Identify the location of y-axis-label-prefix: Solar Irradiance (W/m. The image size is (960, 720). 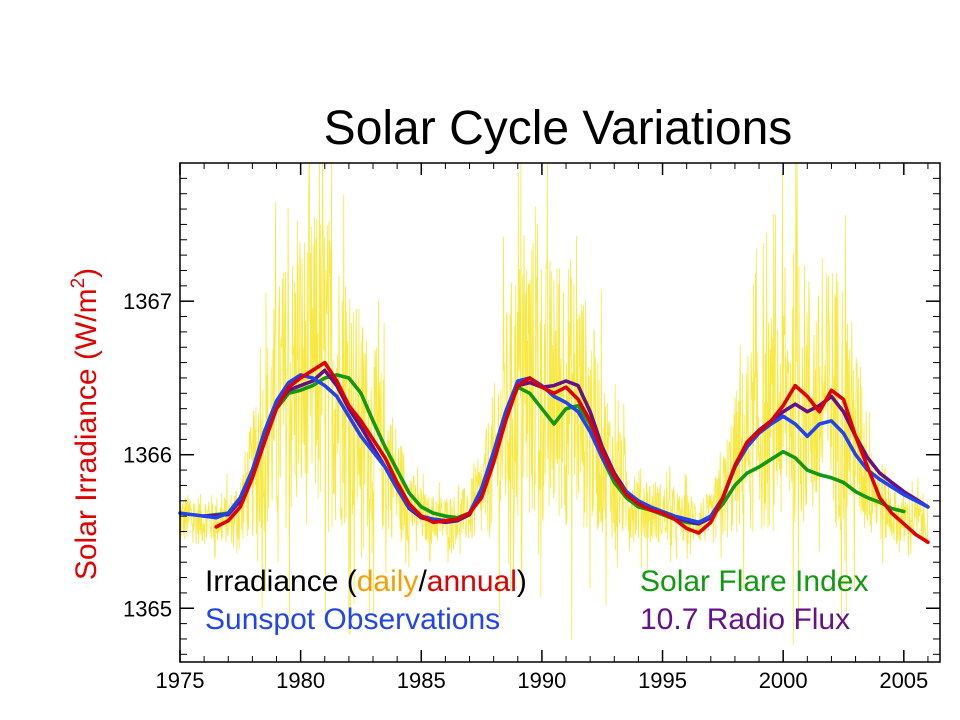
(86, 434).